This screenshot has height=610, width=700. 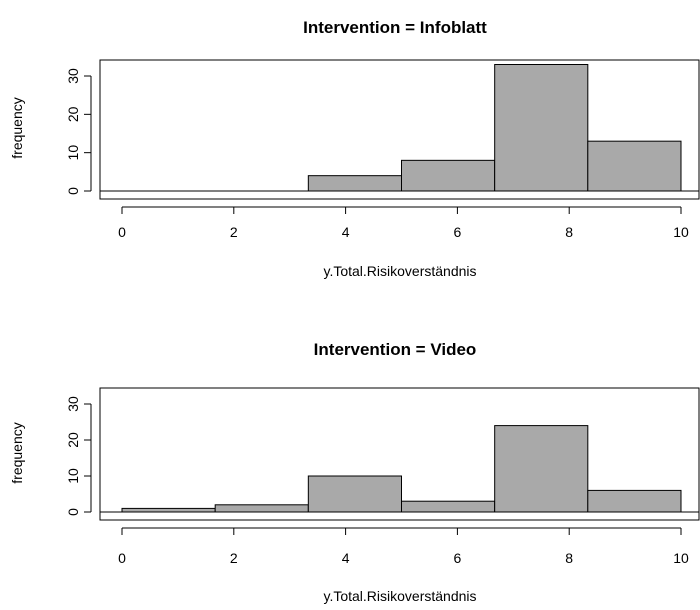 What do you see at coordinates (395, 27) in the screenshot?
I see `panel-title: Intervention = Infoblatt` at bounding box center [395, 27].